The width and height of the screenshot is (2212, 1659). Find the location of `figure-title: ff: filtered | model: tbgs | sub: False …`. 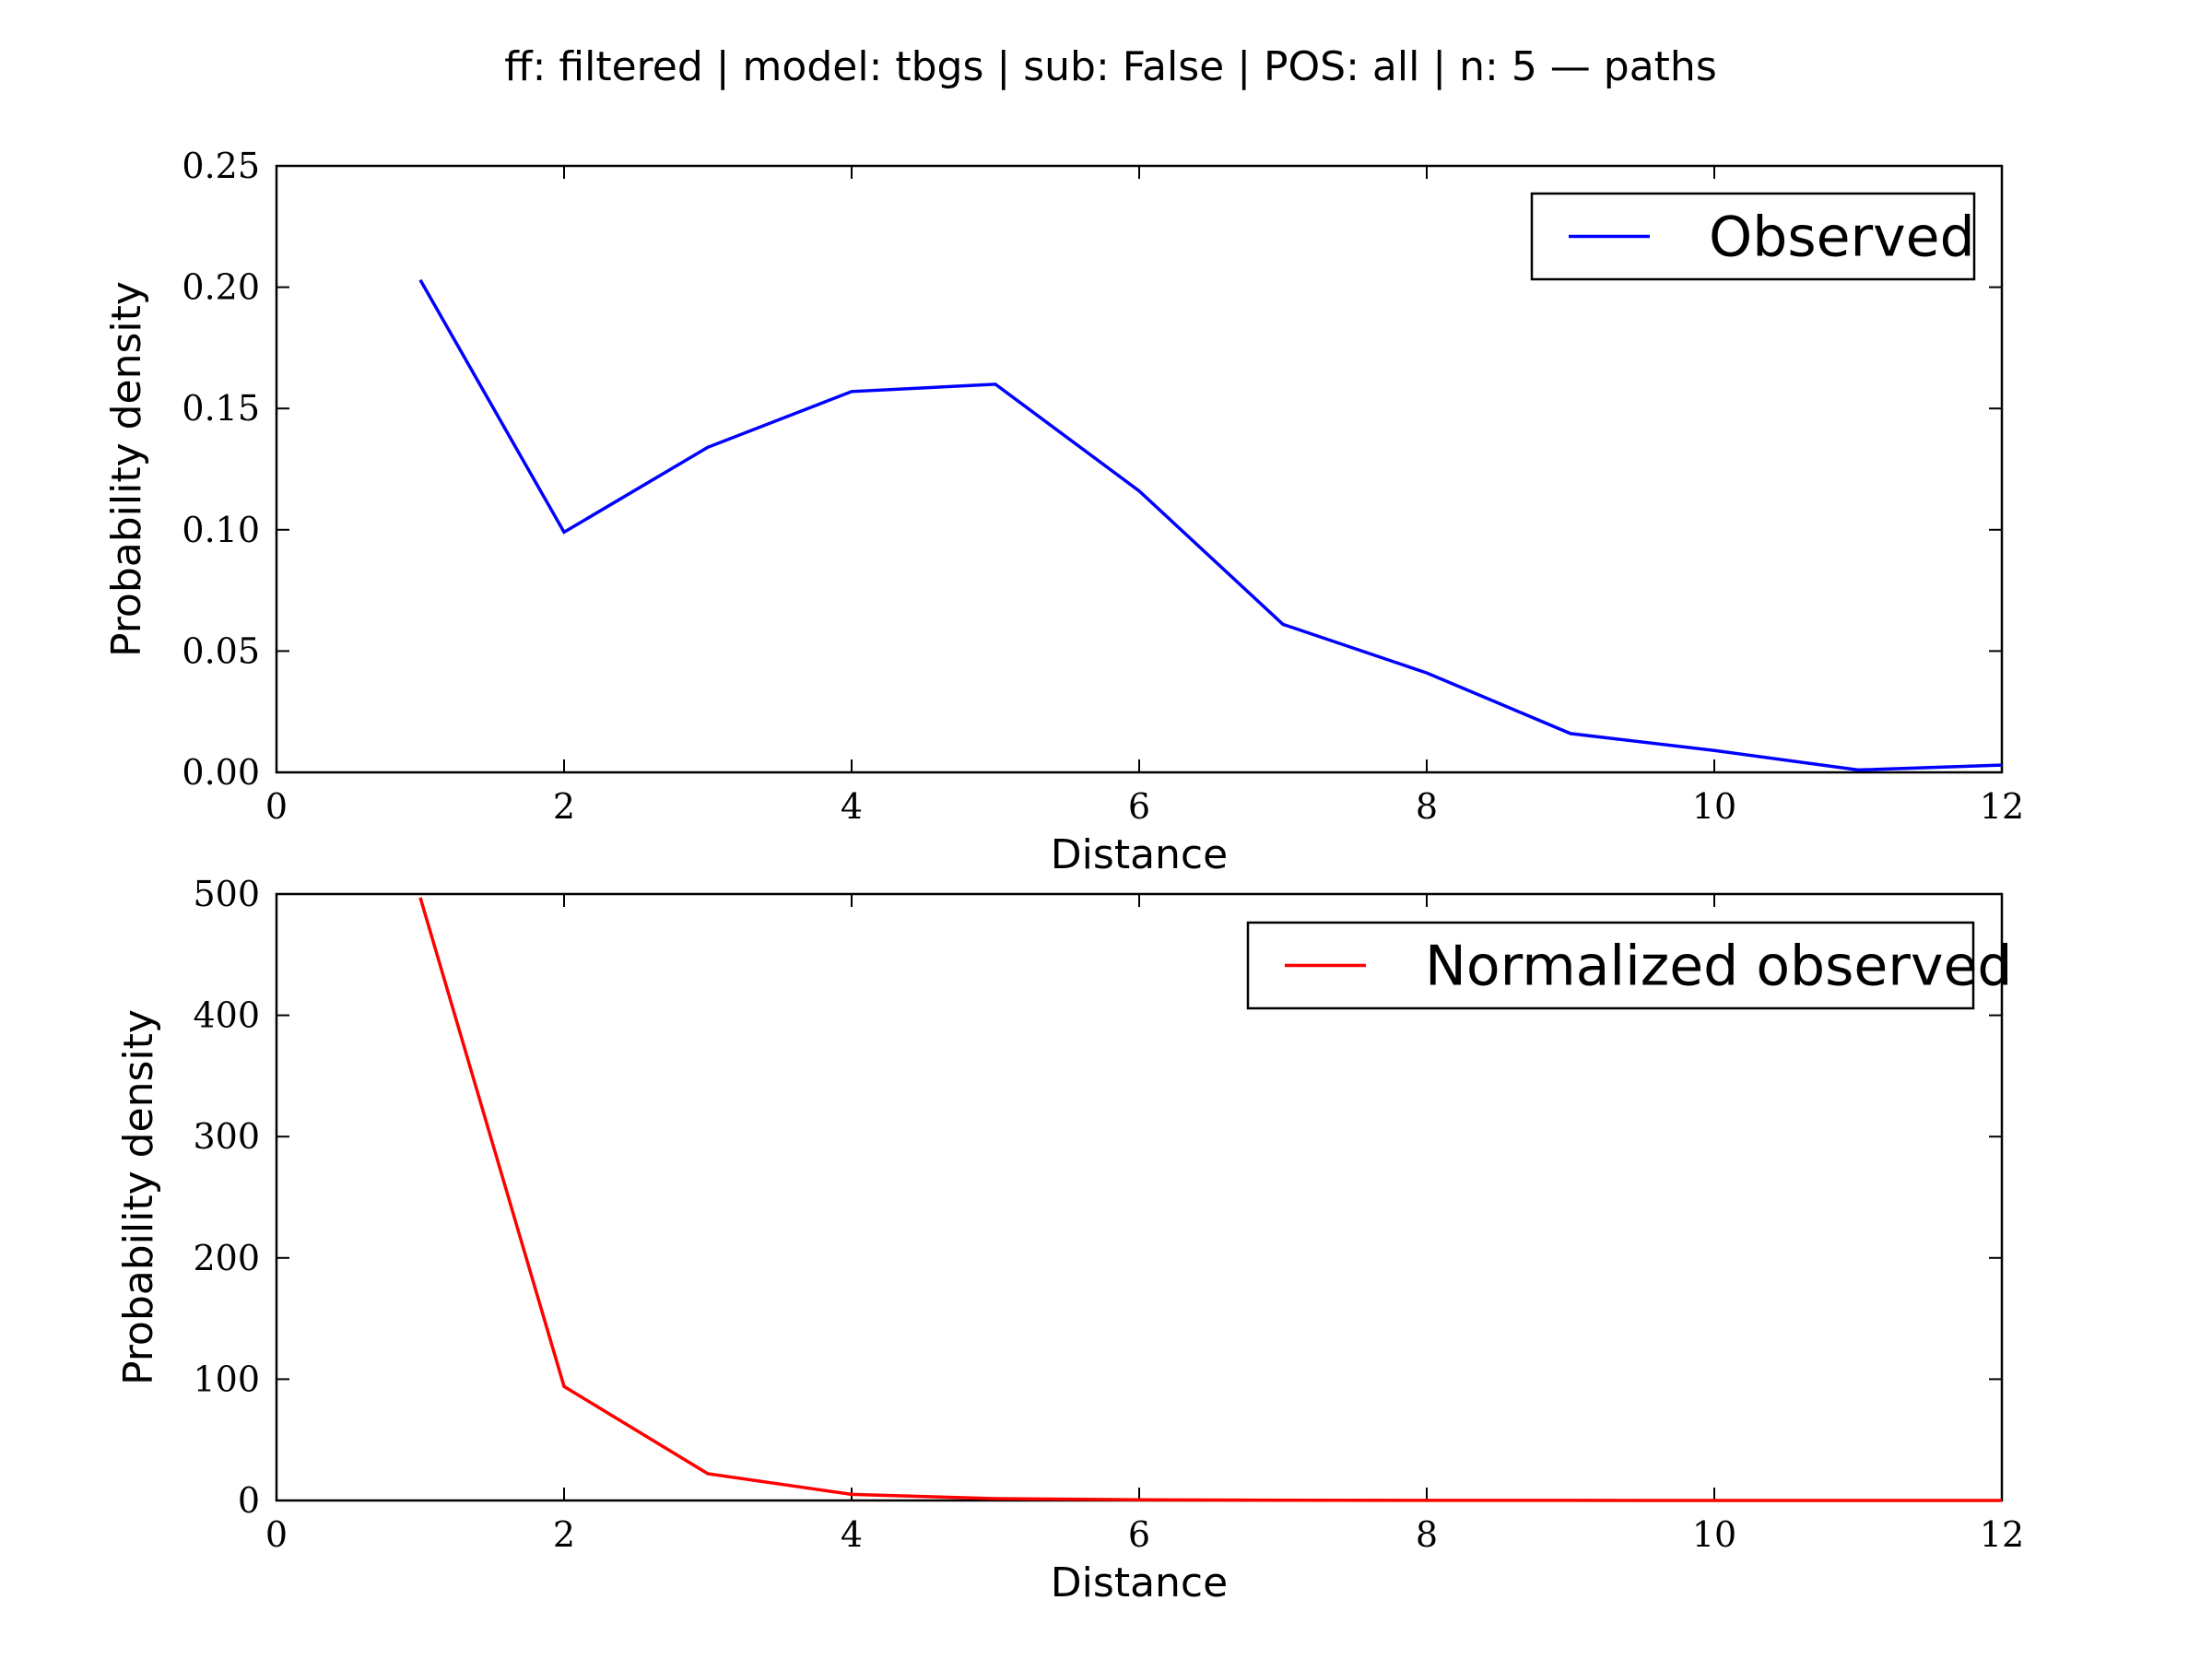

figure-title: ff: filtered | model: tbgs | sub: False … is located at coordinates (1110, 66).